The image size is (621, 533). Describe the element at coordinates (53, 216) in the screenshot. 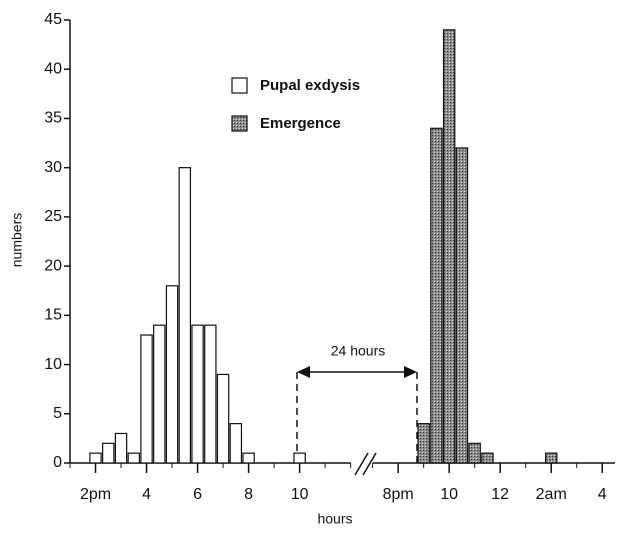

I see `y-tick-label: 25` at that location.